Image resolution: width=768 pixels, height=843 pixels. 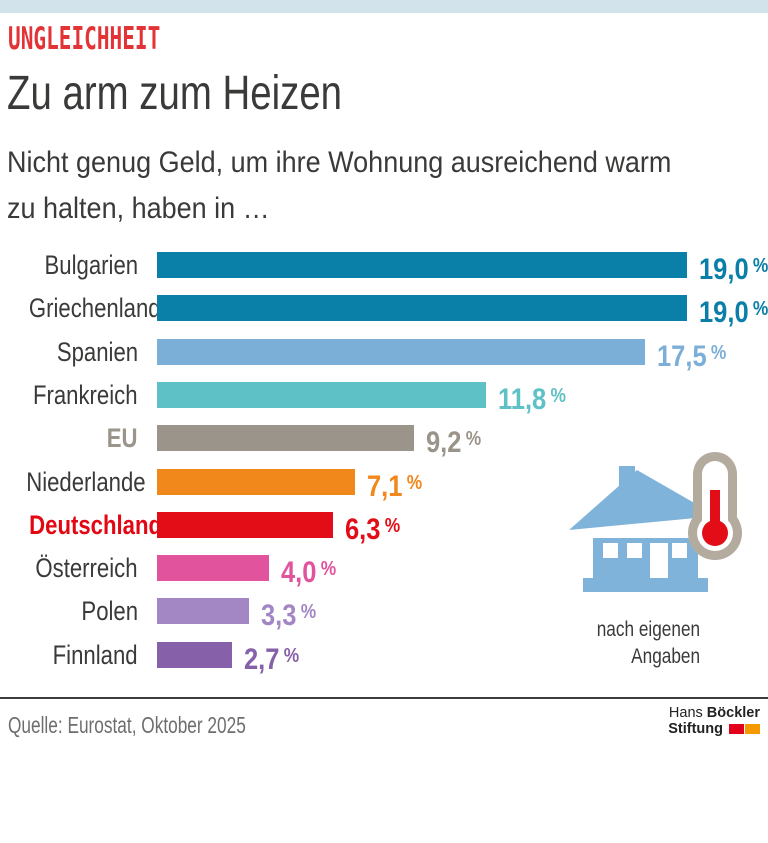 I want to click on chart-row: Niederlande 7,1%, so click(x=384, y=485).